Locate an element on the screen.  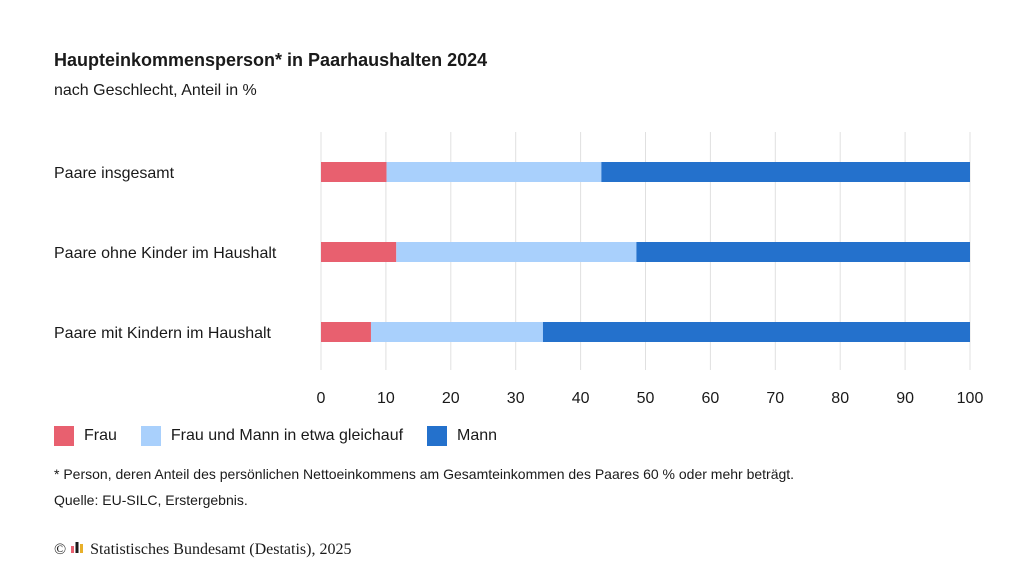
chart-subtitle: nach Geschlecht, Anteil in % is located at coordinates (155, 90).